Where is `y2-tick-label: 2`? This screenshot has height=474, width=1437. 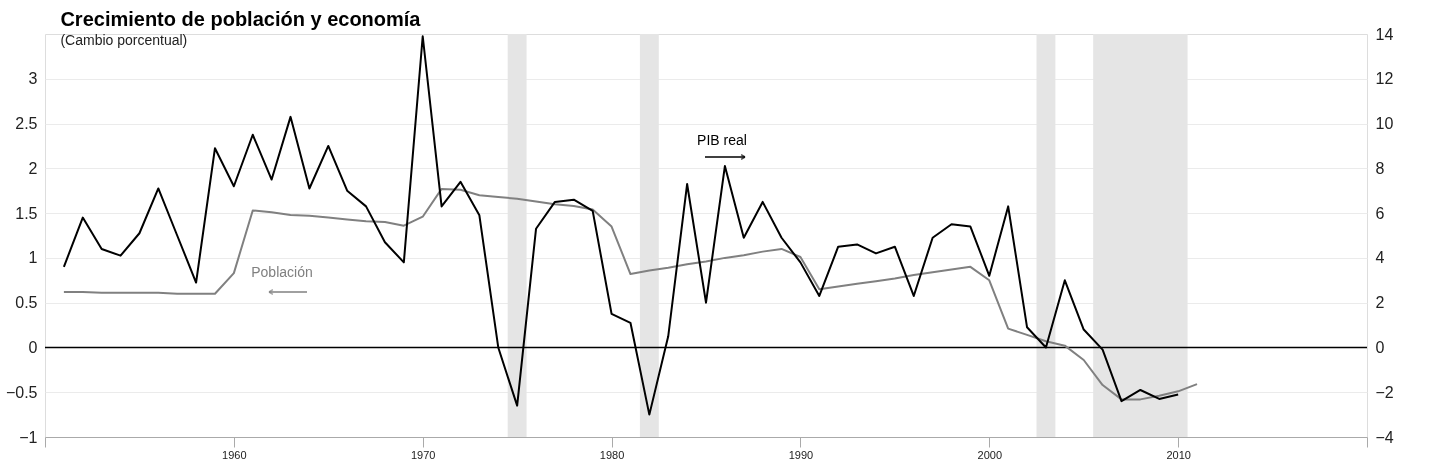
y2-tick-label: 2 is located at coordinates (1380, 303).